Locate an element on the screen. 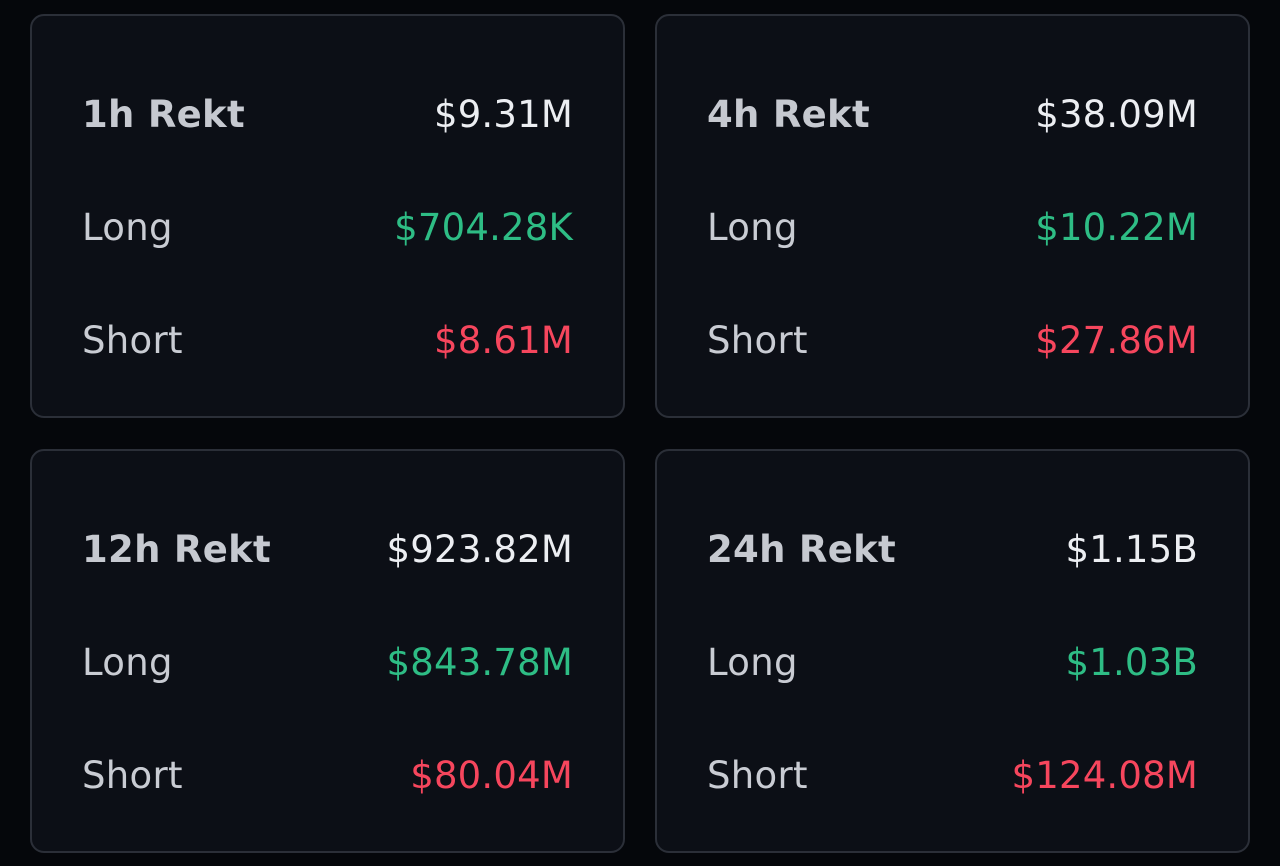 The width and height of the screenshot is (1280, 866). long-row: Long $843.78M is located at coordinates (327, 662).